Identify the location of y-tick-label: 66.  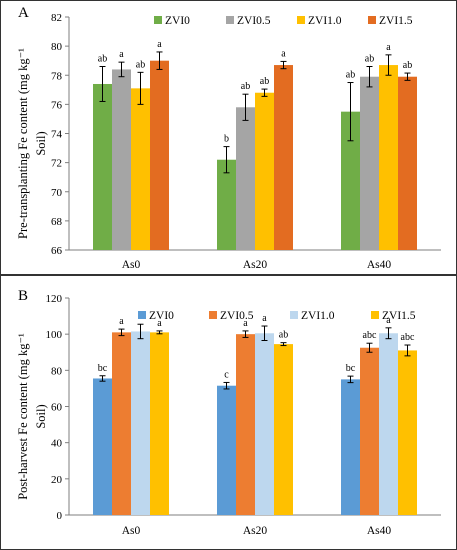
(57, 251).